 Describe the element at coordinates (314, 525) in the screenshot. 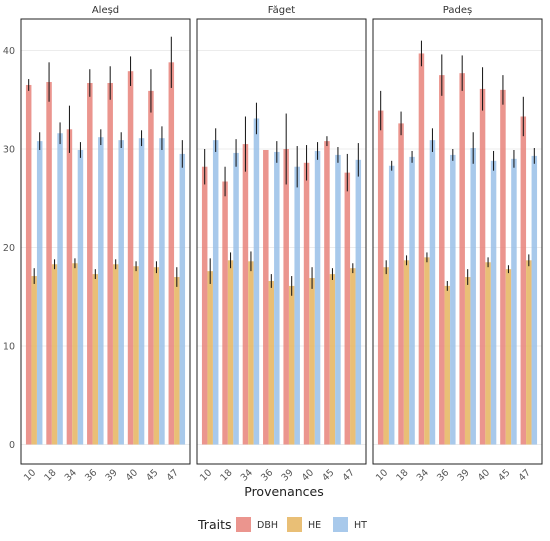

I see `legend-label: HE` at that location.